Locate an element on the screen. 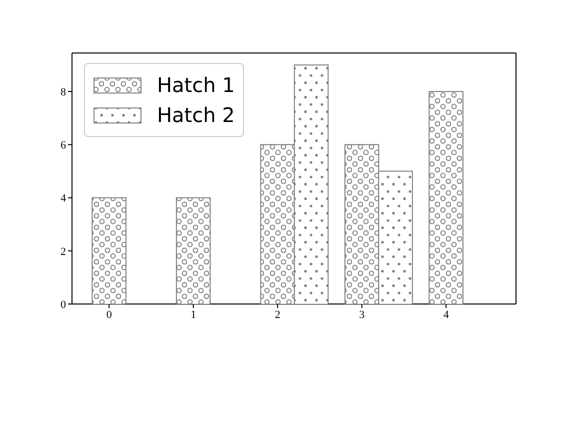 This screenshot has width=576, height=432. y-tick-label: 2 is located at coordinates (63, 252).